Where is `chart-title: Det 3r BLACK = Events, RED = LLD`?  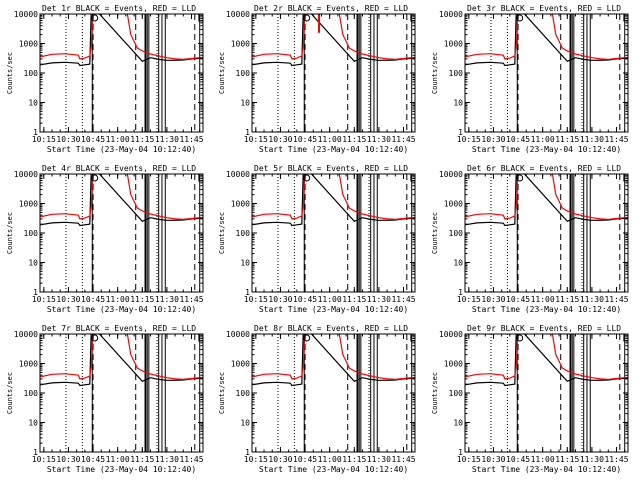 chart-title: Det 3r BLACK = Events, RED = LLD is located at coordinates (544, 8).